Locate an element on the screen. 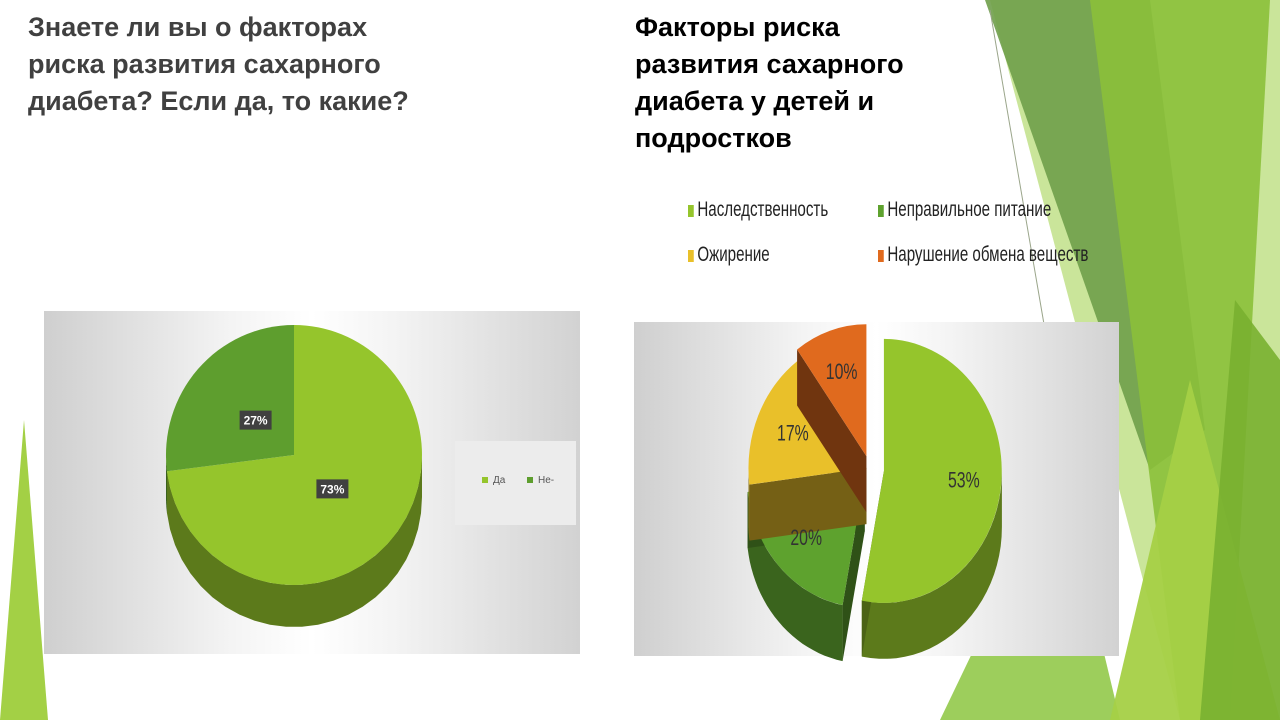  deco-line is located at coordinates (1017, 170).